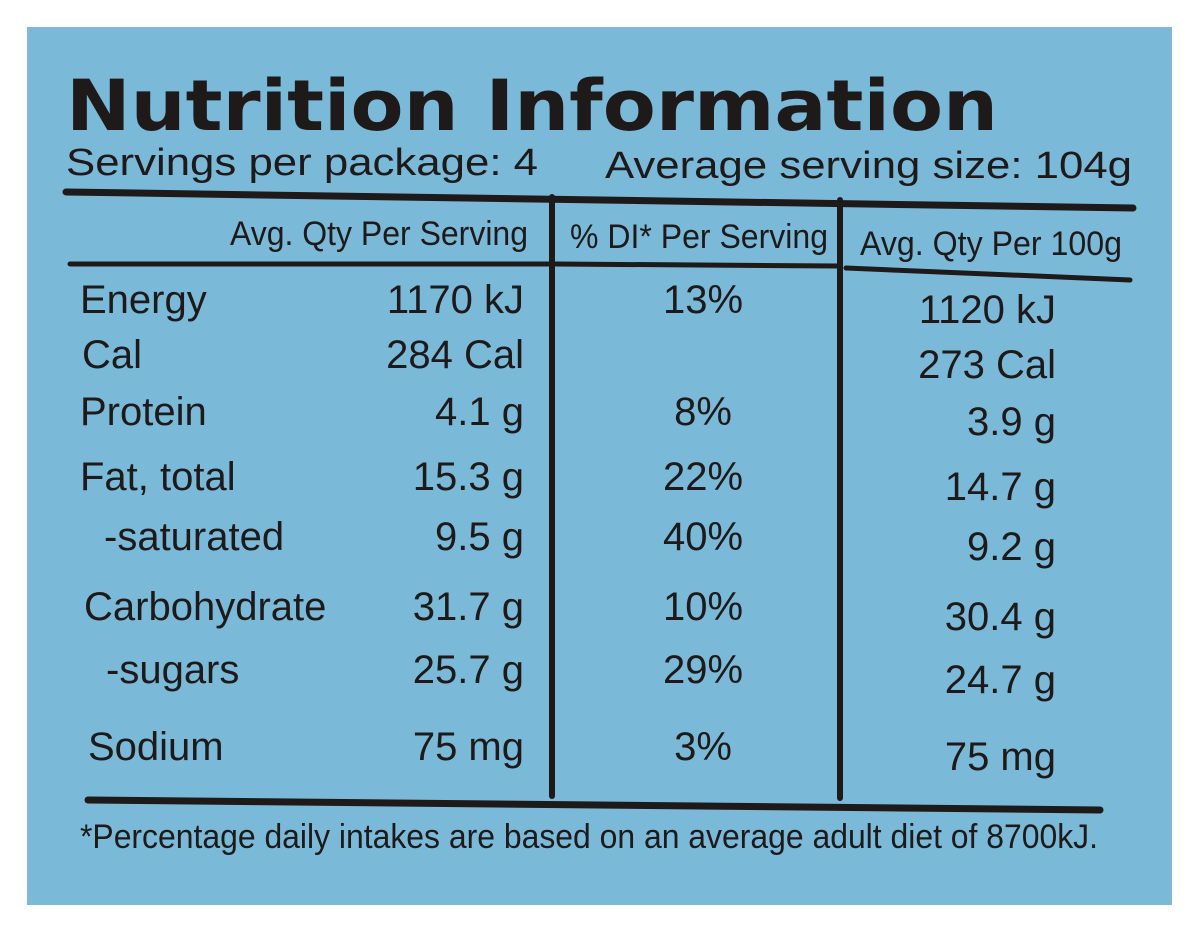  Describe the element at coordinates (112, 355) in the screenshot. I see `row-label: Cal` at that location.